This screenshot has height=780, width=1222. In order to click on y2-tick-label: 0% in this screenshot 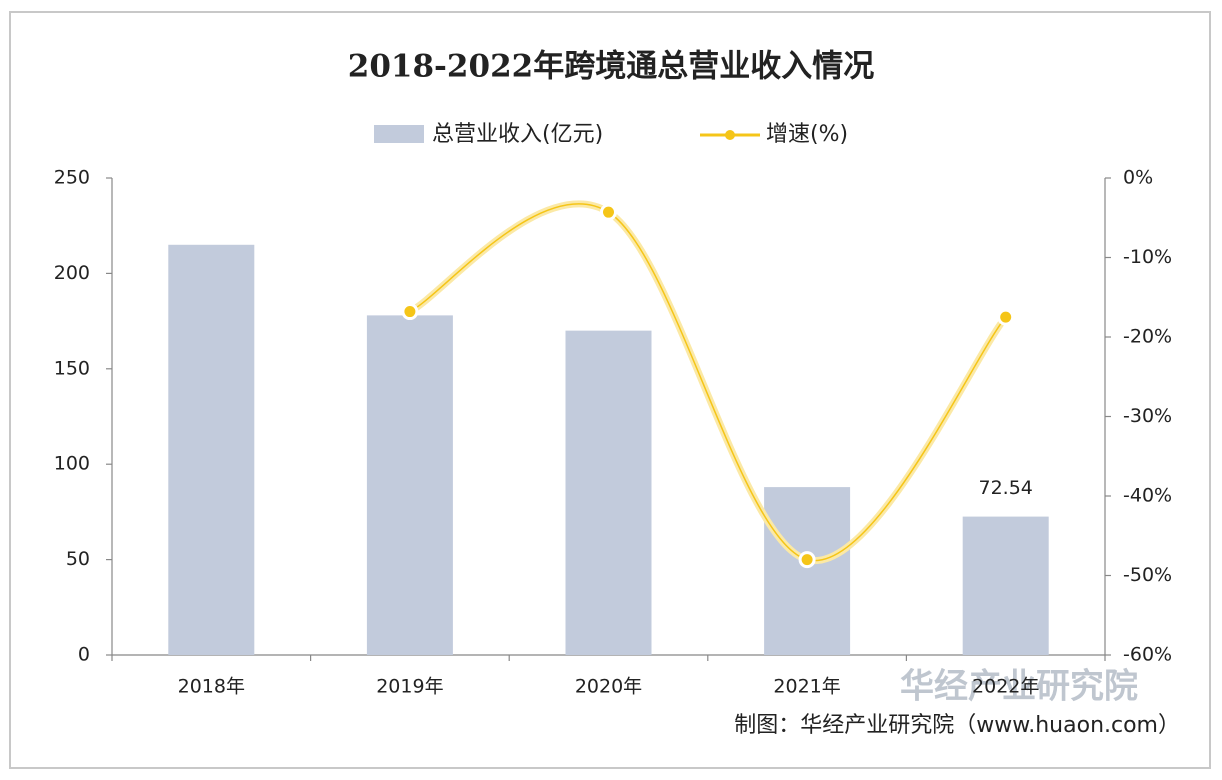, I will do `click(1138, 178)`.